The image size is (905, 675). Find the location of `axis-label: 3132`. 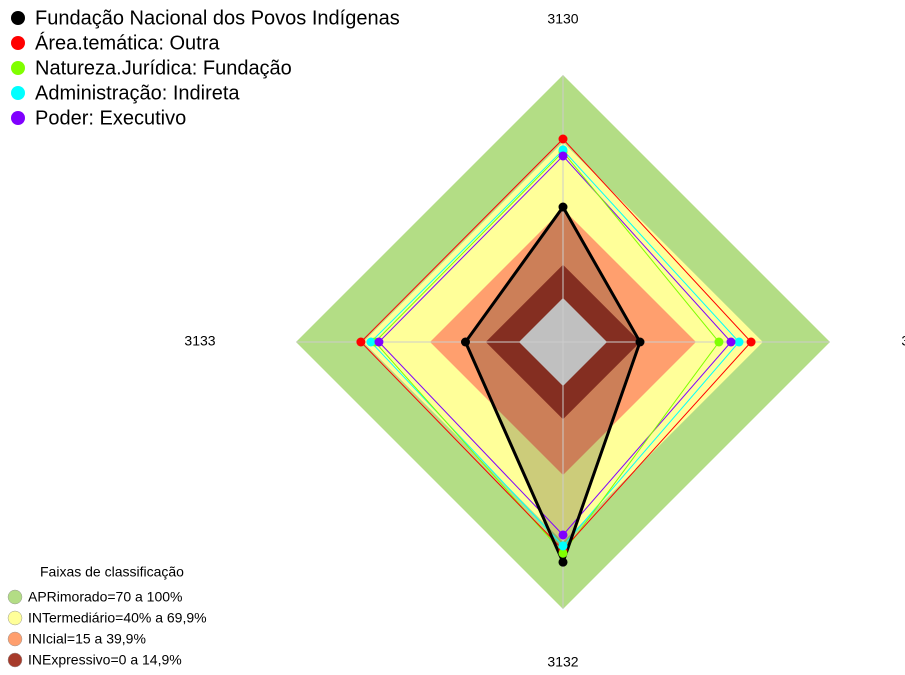

axis-label: 3132 is located at coordinates (562, 662).